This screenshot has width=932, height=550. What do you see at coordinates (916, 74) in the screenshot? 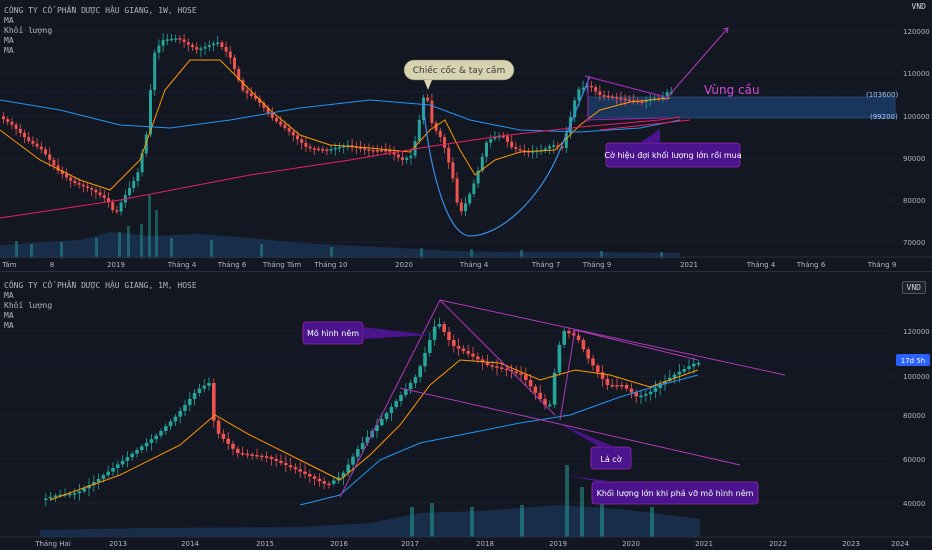
I see `weekly-y-tick: 110000` at bounding box center [916, 74].